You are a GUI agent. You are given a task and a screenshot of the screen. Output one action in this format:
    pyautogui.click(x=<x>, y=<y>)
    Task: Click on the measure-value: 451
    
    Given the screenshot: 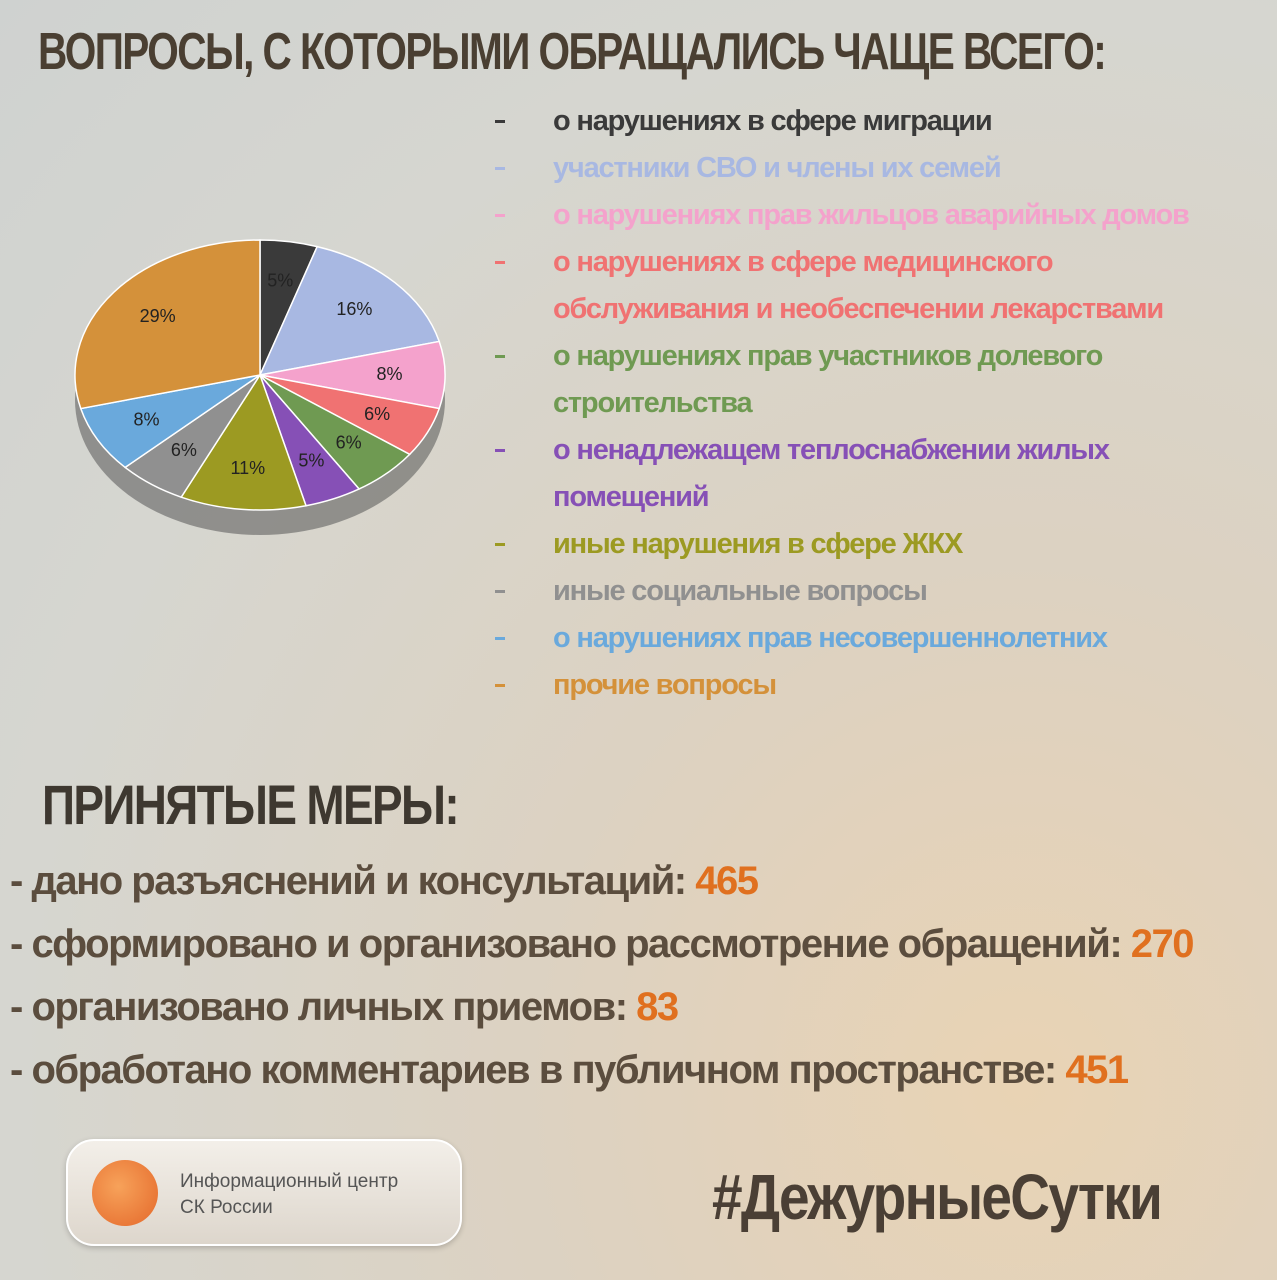 What is the action you would take?
    pyautogui.click(x=1097, y=1070)
    